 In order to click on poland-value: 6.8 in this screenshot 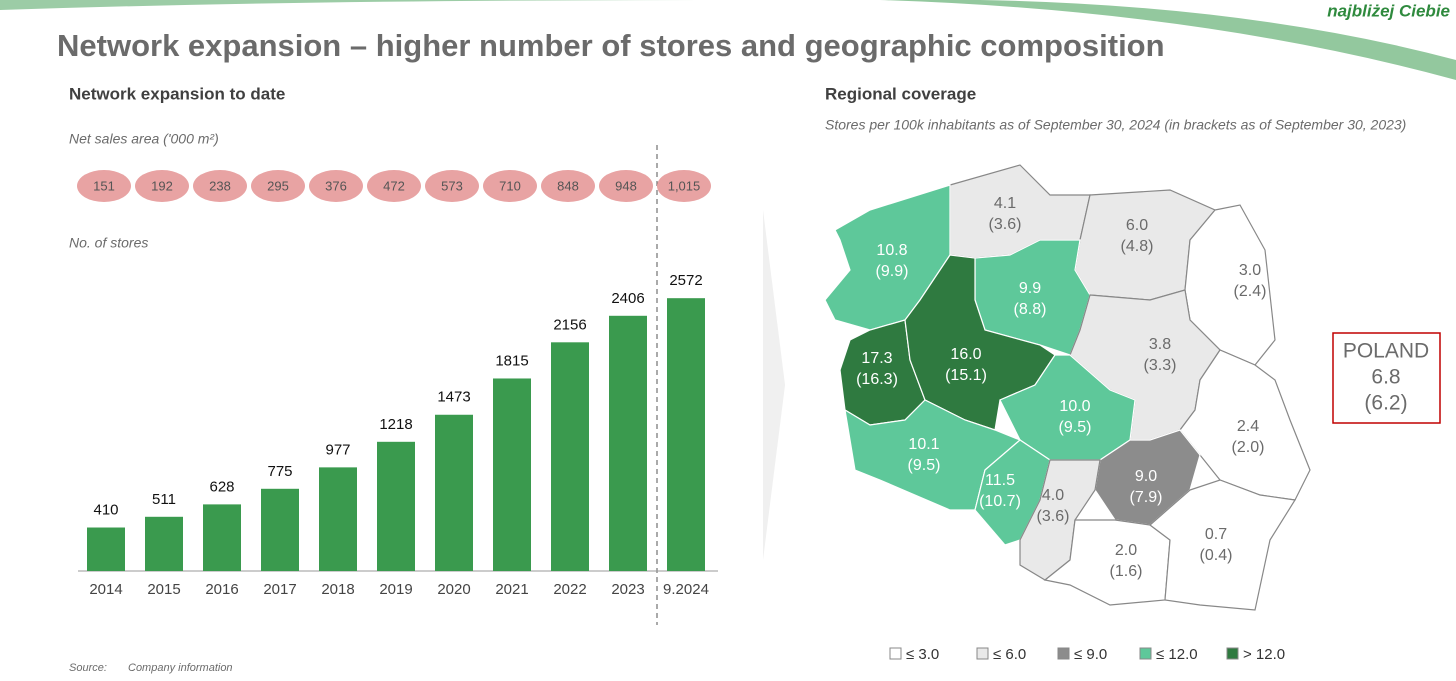, I will do `click(1385, 377)`.